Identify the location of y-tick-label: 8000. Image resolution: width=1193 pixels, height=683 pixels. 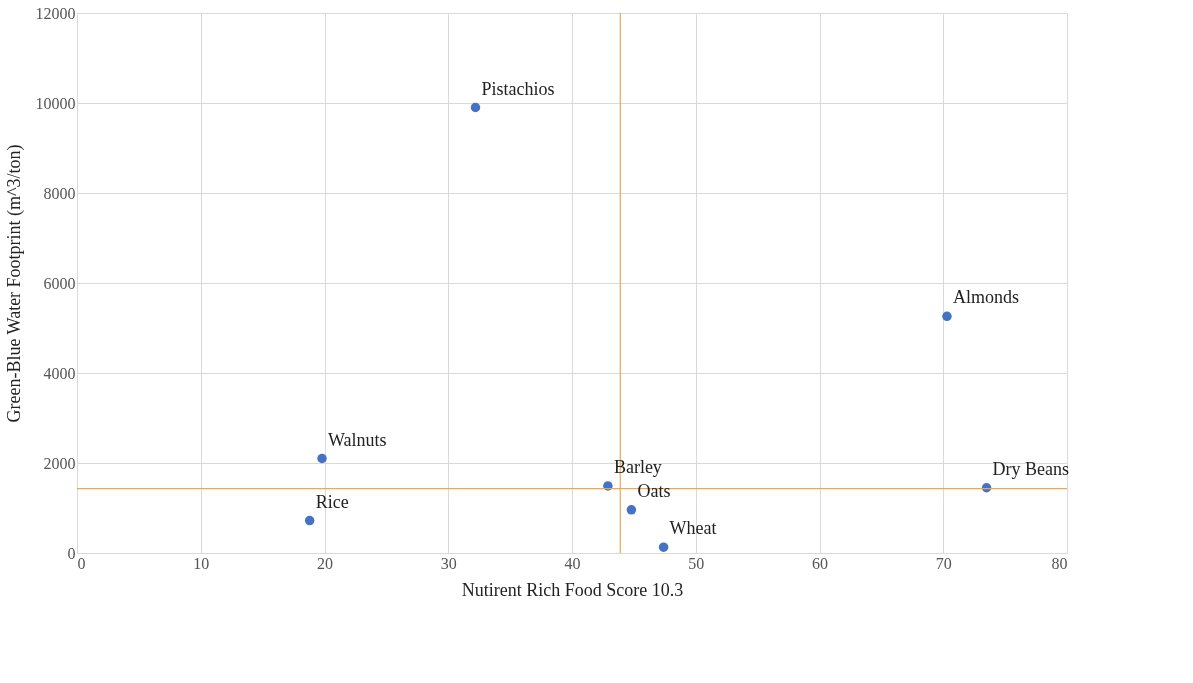
(59, 193).